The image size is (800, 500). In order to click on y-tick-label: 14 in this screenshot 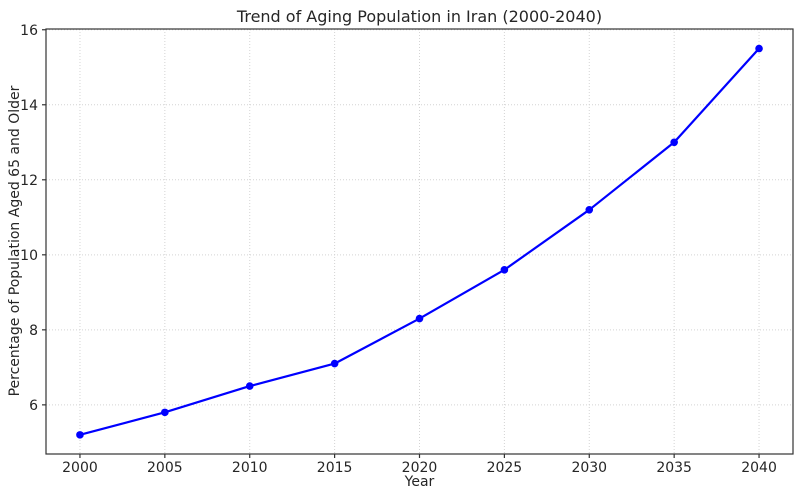, I will do `click(29, 106)`.